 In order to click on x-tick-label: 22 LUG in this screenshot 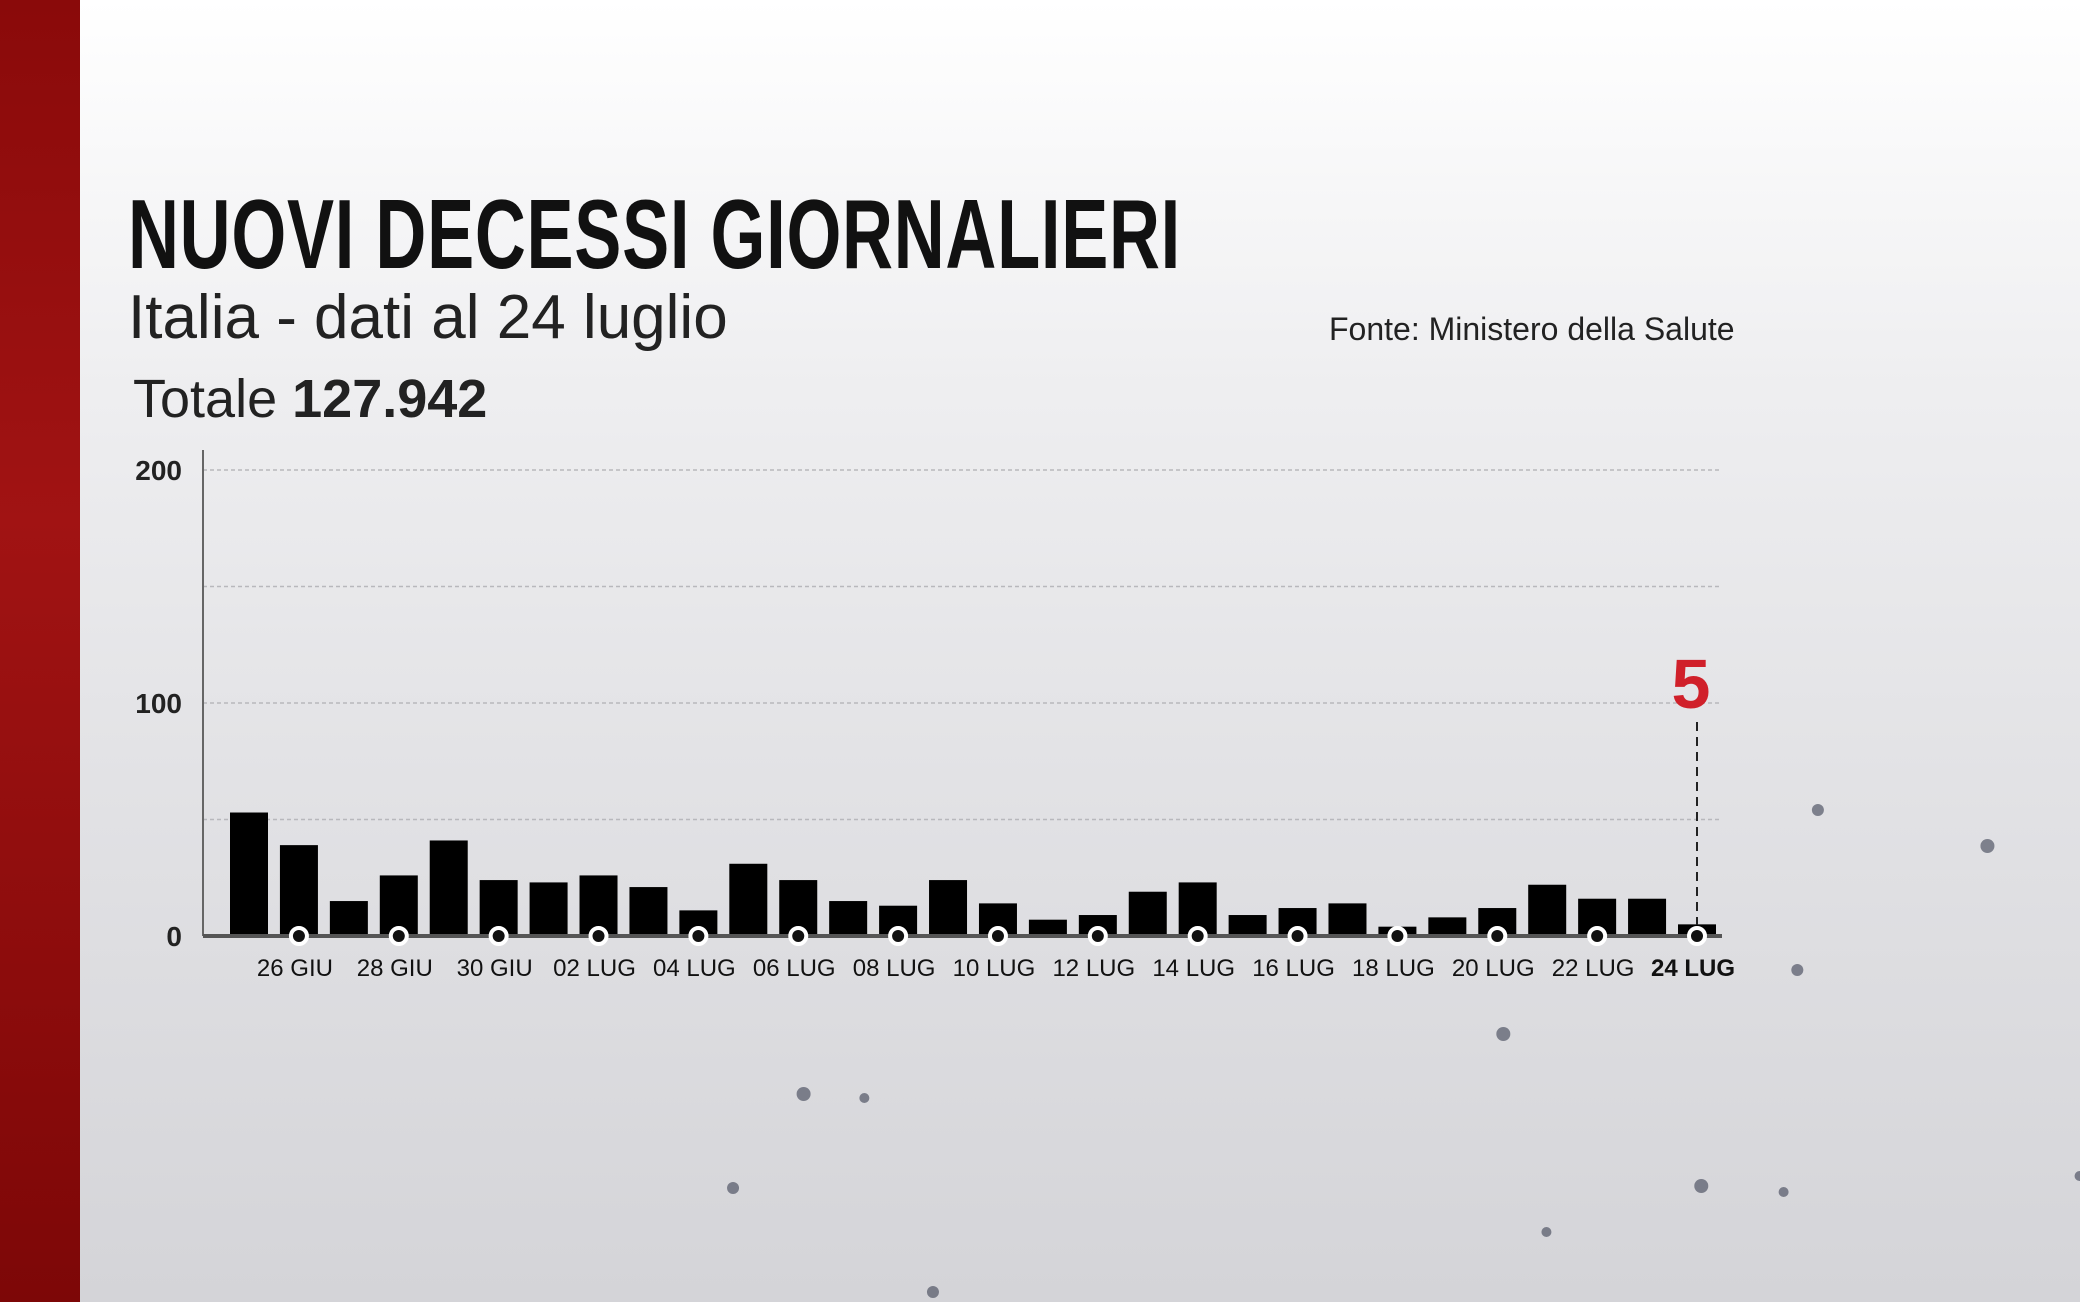, I will do `click(1593, 968)`.